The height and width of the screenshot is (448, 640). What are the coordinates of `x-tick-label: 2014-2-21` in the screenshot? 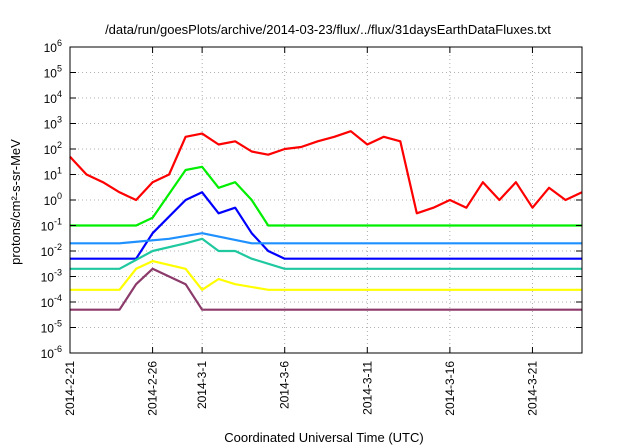 It's located at (70, 388).